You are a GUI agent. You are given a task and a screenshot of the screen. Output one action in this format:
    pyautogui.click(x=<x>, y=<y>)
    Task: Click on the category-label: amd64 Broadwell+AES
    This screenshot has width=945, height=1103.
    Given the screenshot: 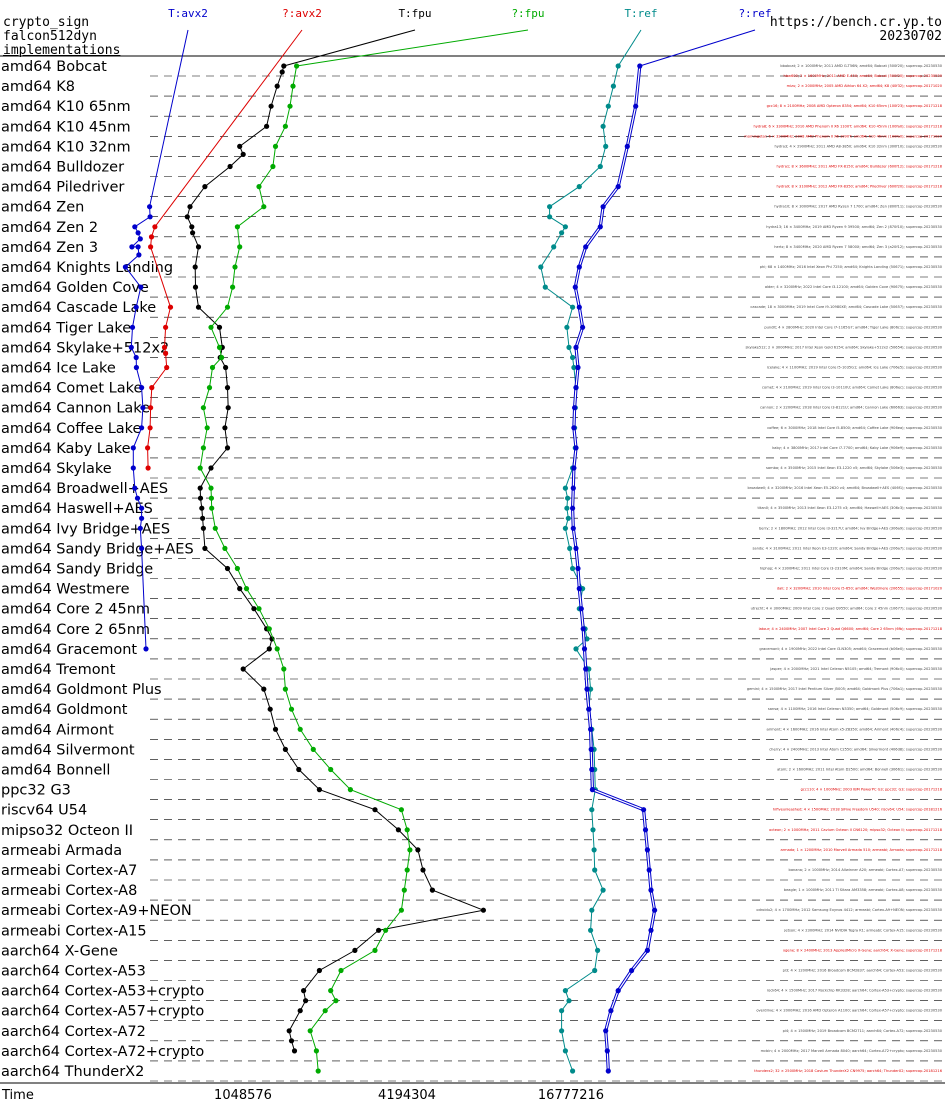 What is the action you would take?
    pyautogui.click(x=84, y=489)
    